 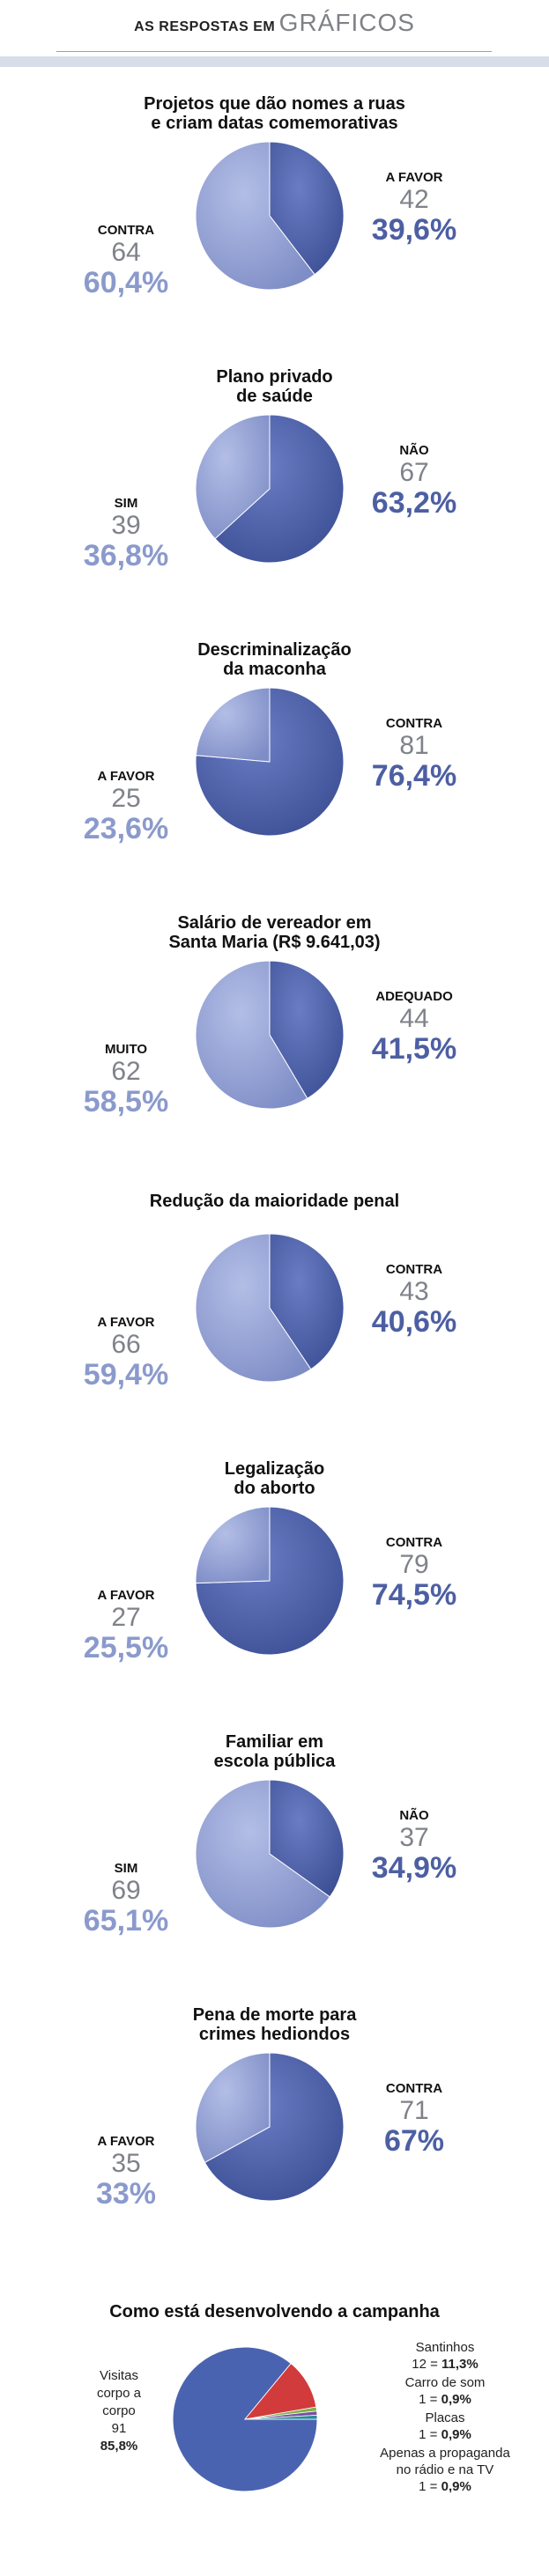 I want to click on header-rule, so click(x=274, y=51).